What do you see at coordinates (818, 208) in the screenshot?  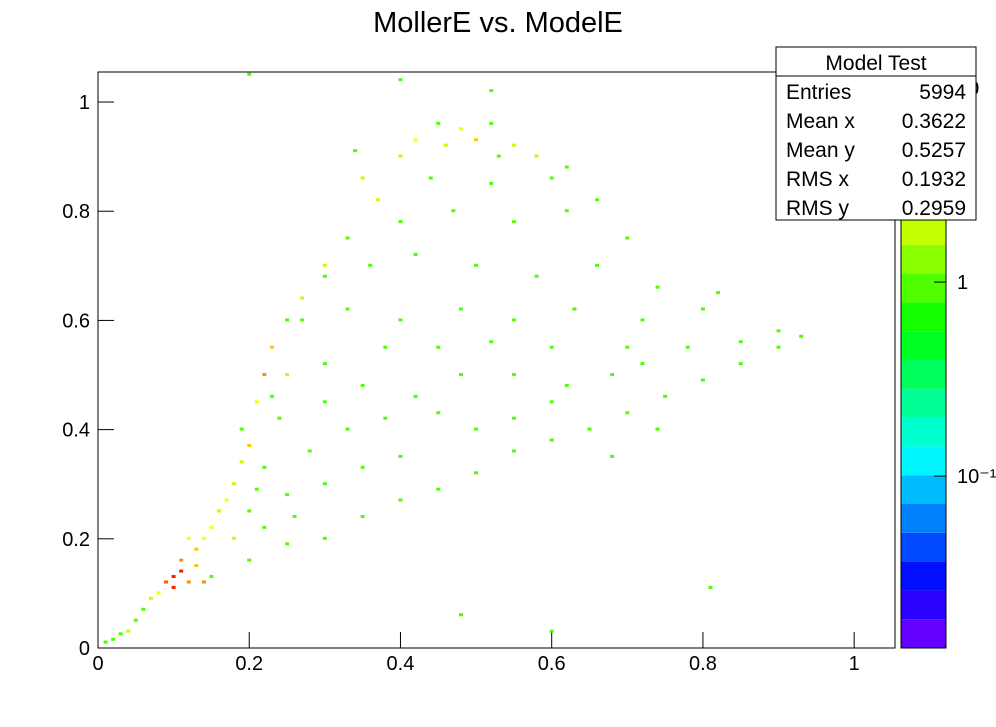 I see `stats-label: RMS y` at bounding box center [818, 208].